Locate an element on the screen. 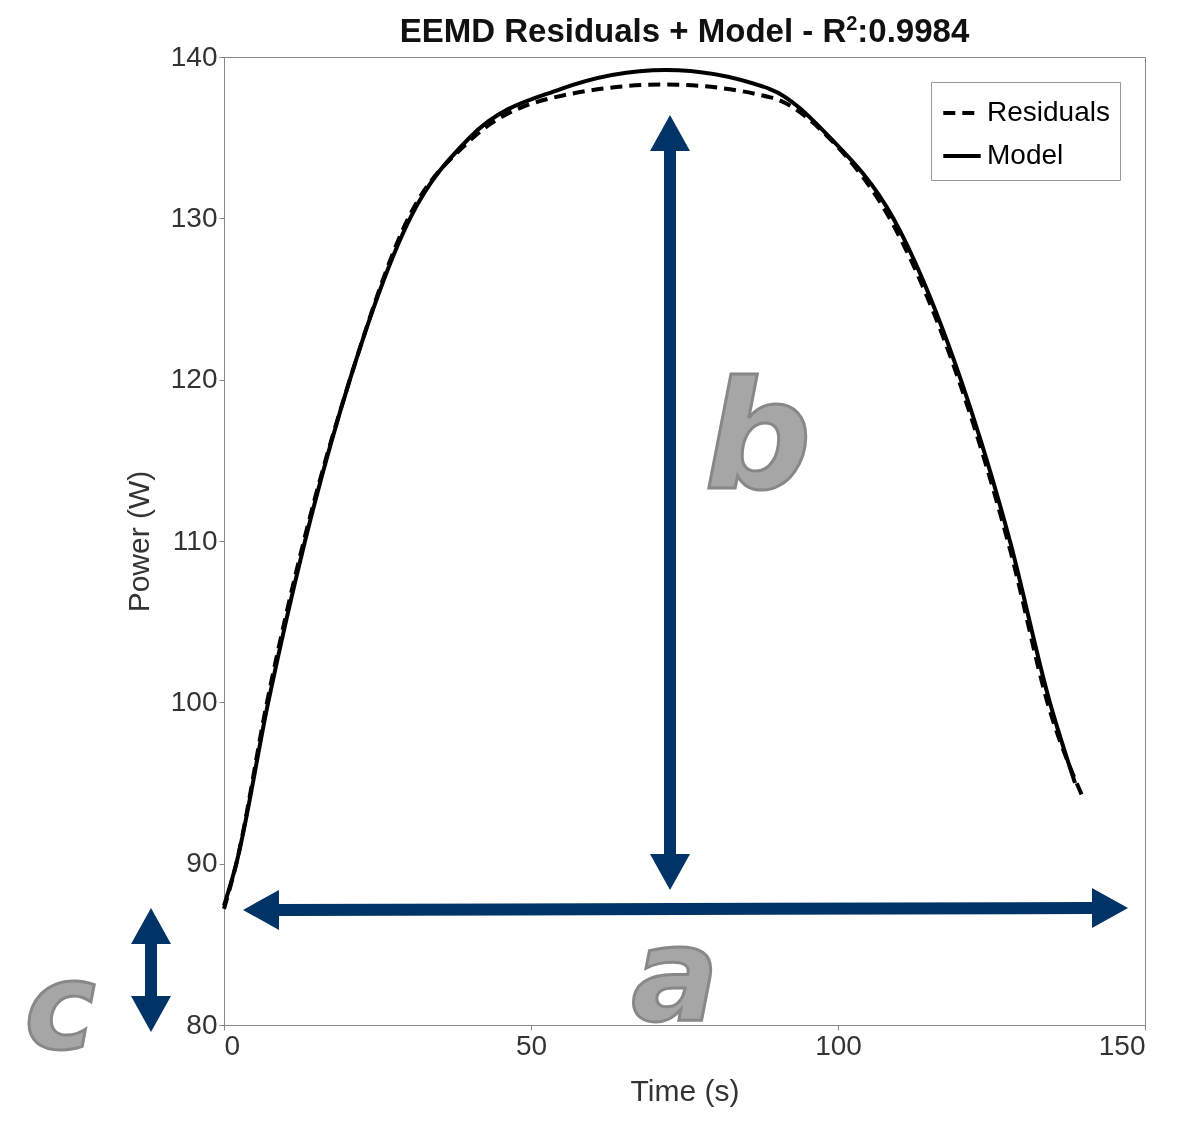  legend-label: Residuals is located at coordinates (1048, 111).